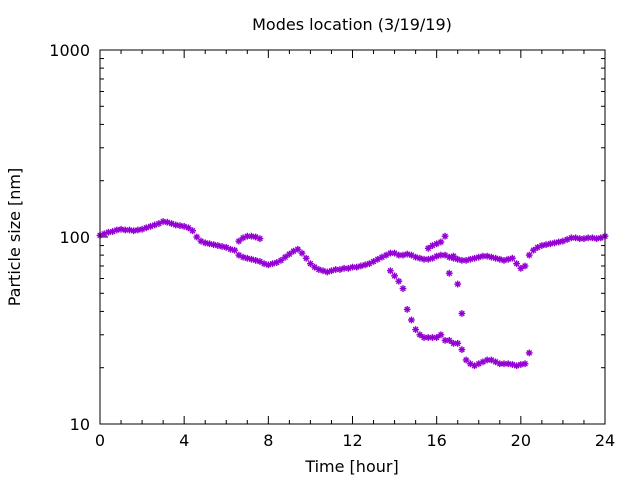 This screenshot has width=640, height=480. What do you see at coordinates (351, 466) in the screenshot?
I see `x-axis-label: Time [hour]` at bounding box center [351, 466].